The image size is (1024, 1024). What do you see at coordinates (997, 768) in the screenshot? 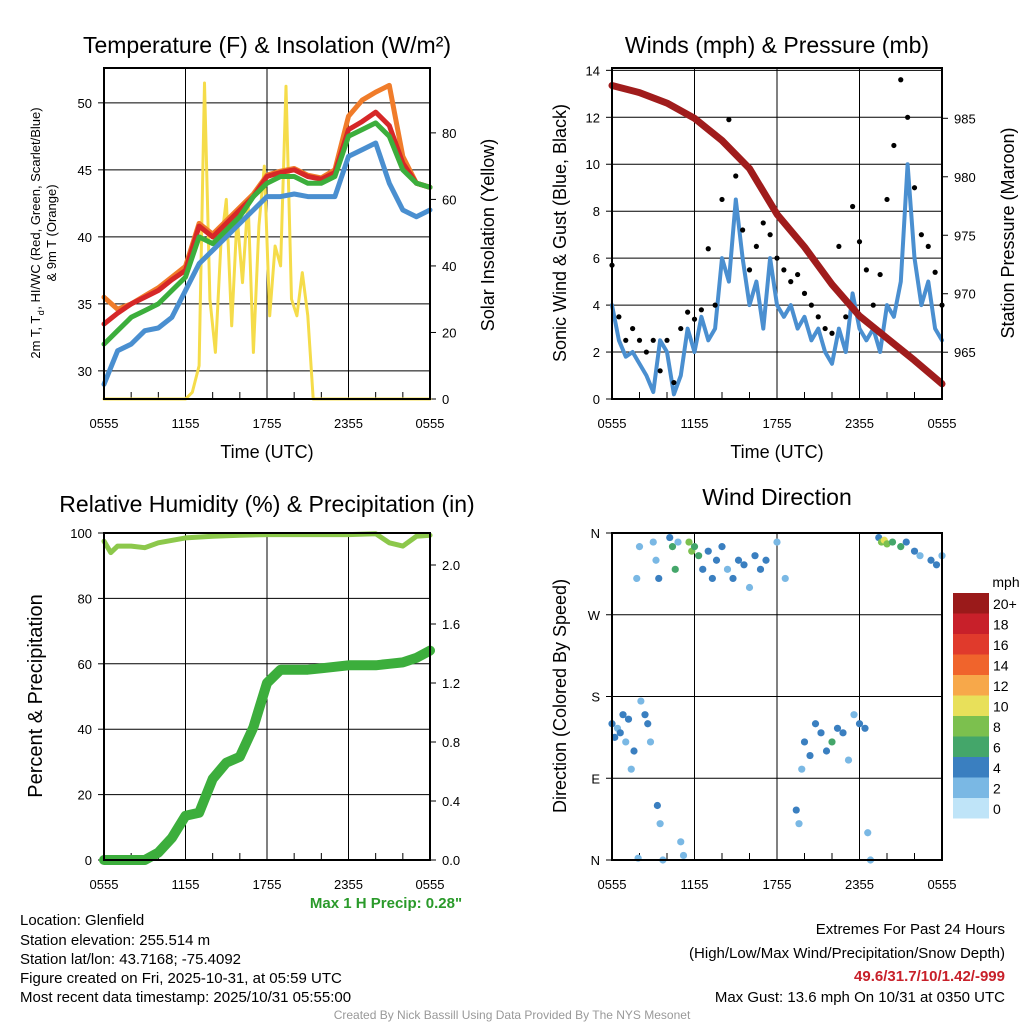
I see `legend-label: 4` at bounding box center [997, 768].